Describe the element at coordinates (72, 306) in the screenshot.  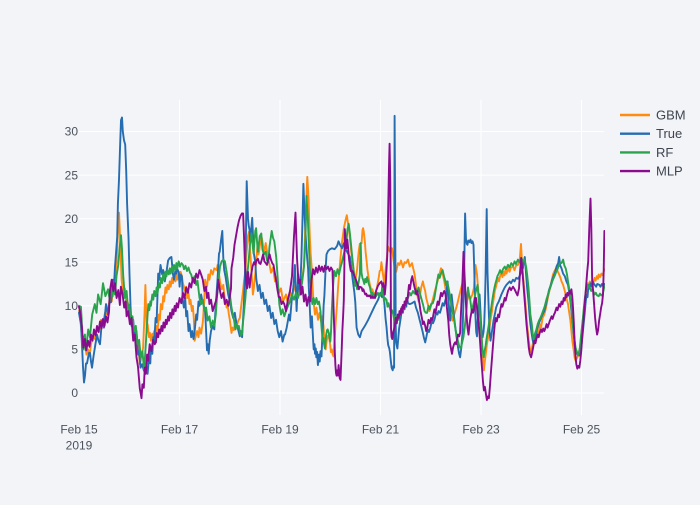
I see `svg-text: 10` at that location.